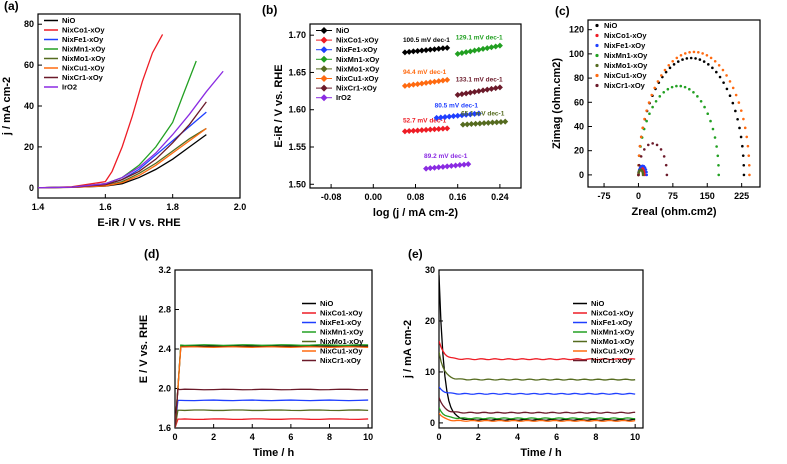 Image resolution: width=787 pixels, height=464 pixels. Describe the element at coordinates (7, 106) in the screenshot. I see `y-axis-title: j / mA cm-2` at that location.